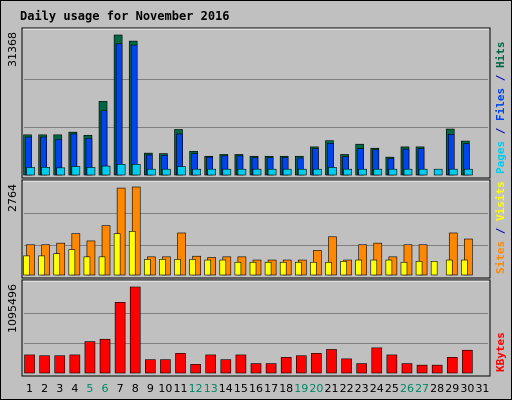 Image resolution: width=512 pixels, height=400 pixels. What do you see at coordinates (437, 388) in the screenshot?
I see `x-tick-label-day-28: 28` at bounding box center [437, 388].